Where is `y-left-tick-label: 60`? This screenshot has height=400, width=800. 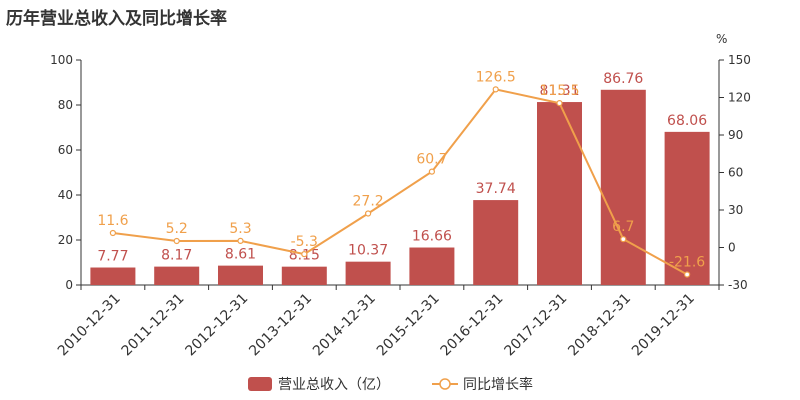
y-left-tick-label: 60 is located at coordinates (65, 150).